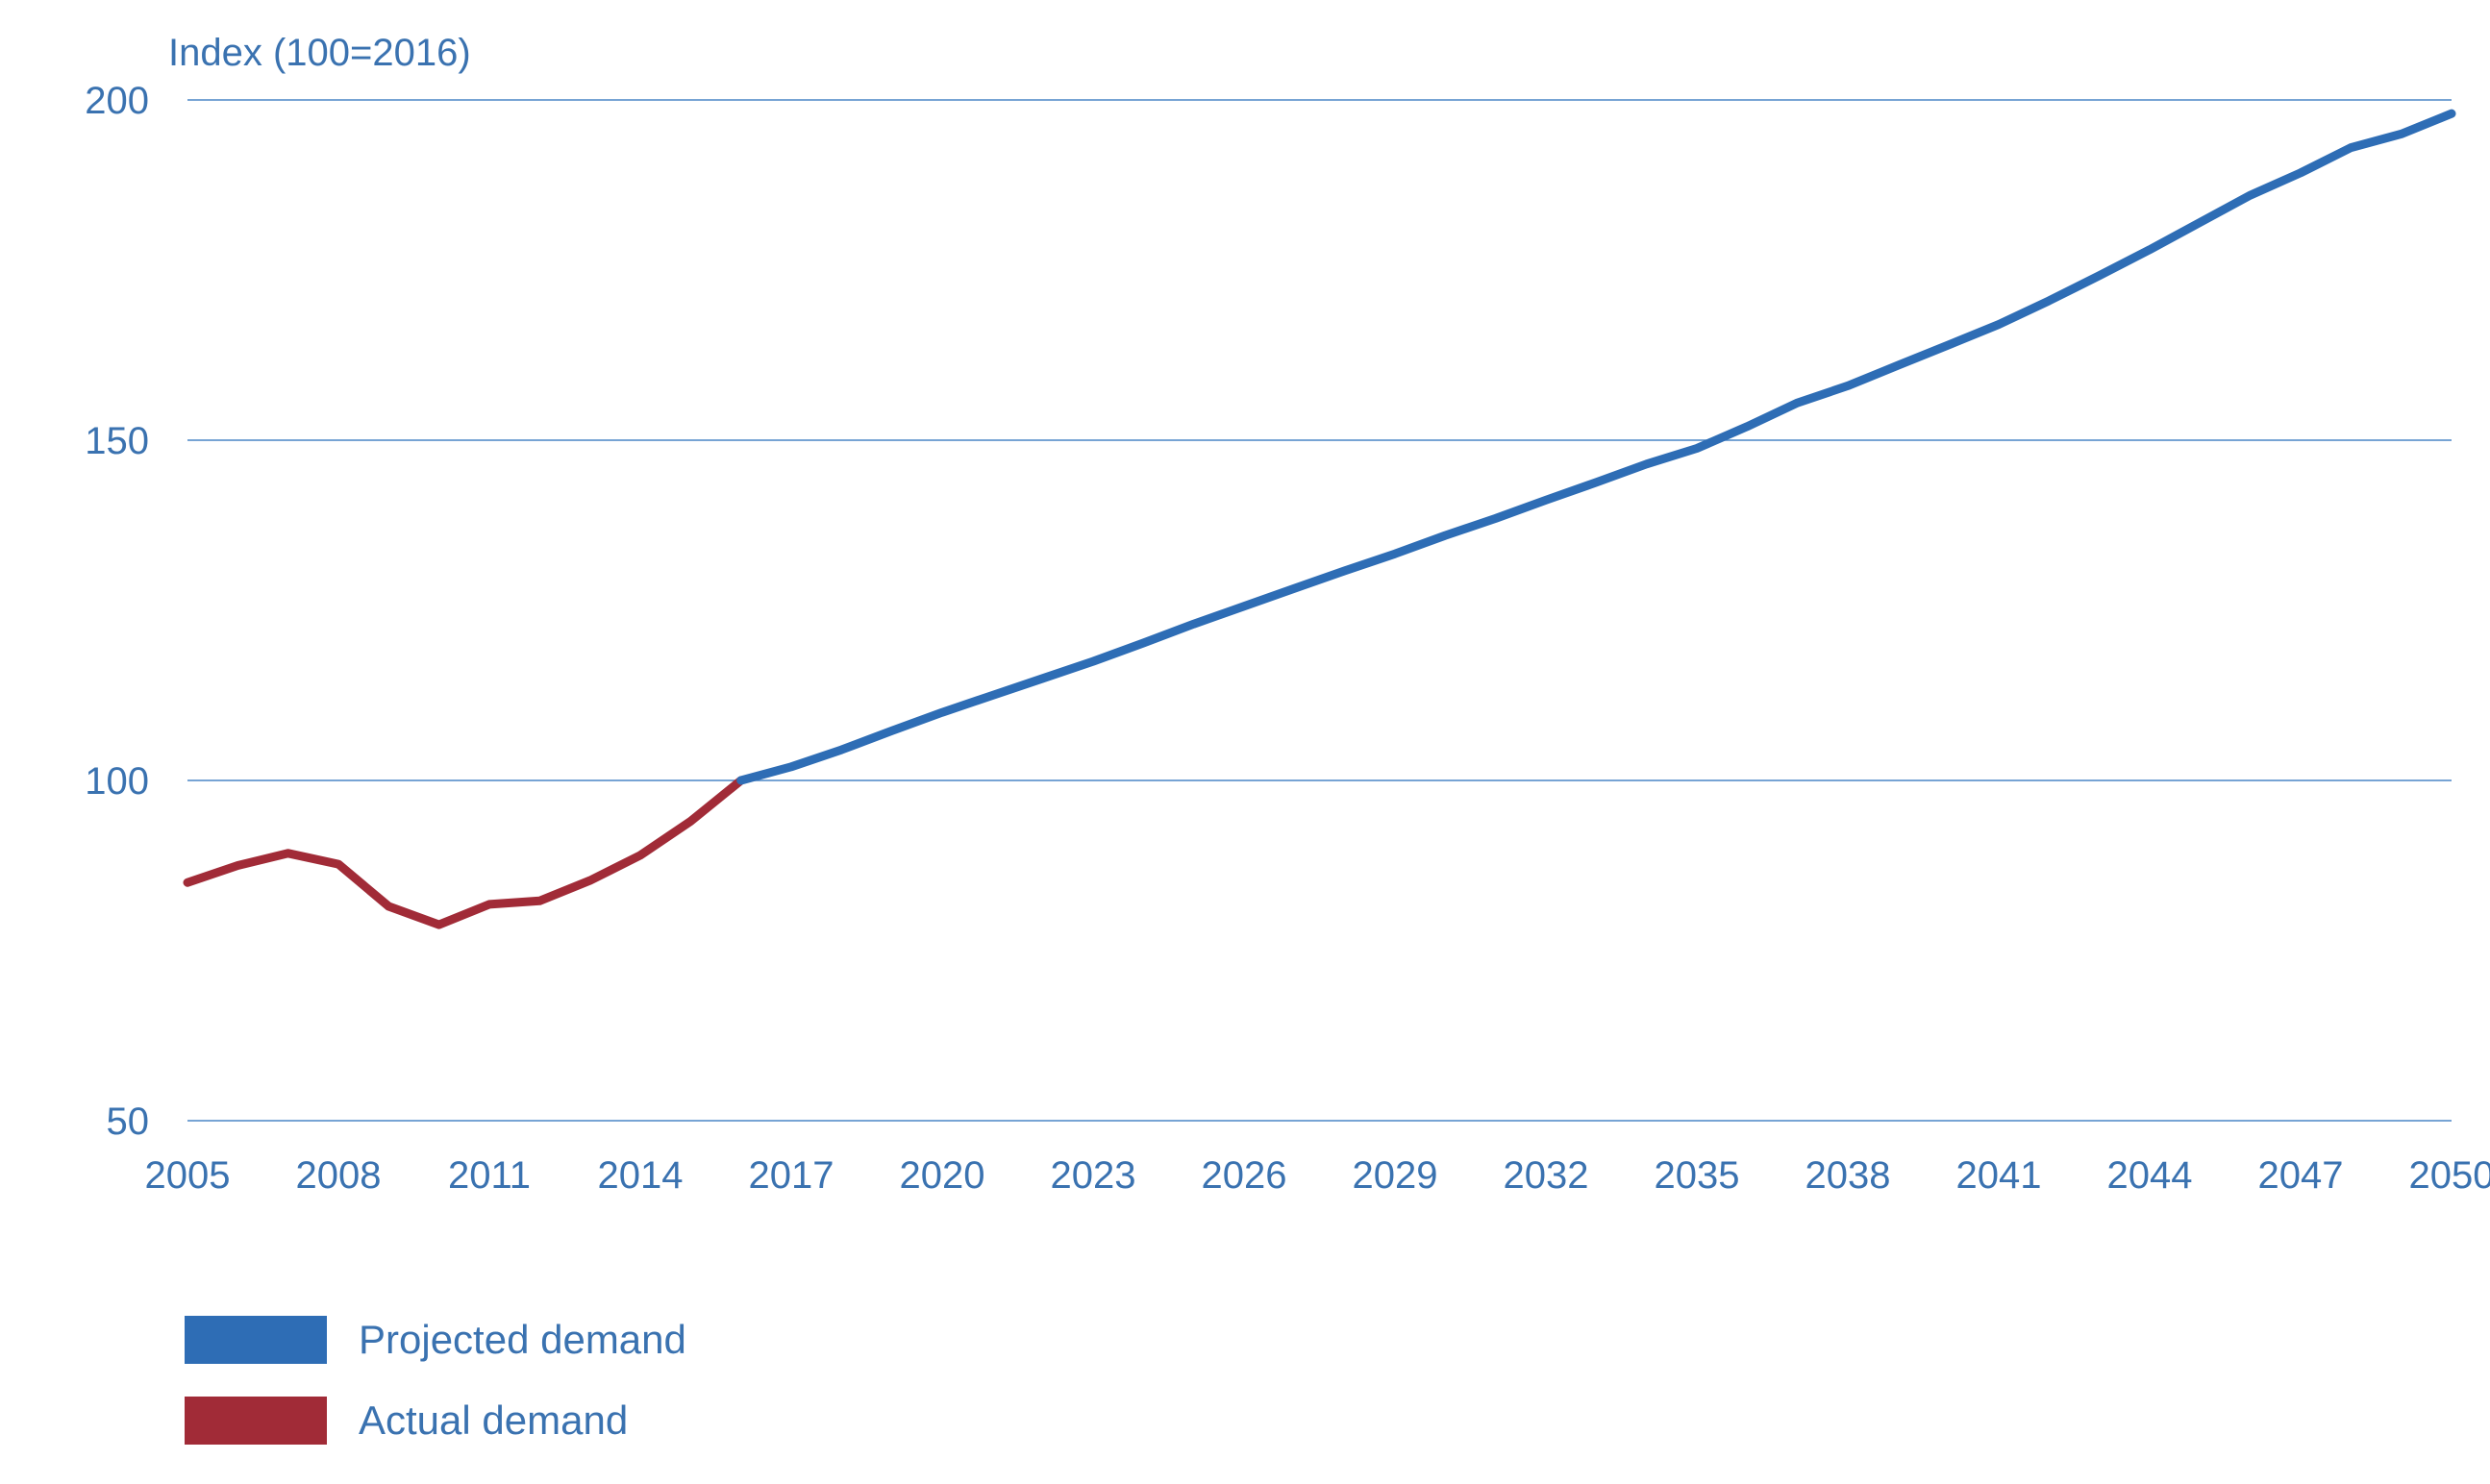  I want to click on x-tick-2050: 2050, so click(2449, 1175).